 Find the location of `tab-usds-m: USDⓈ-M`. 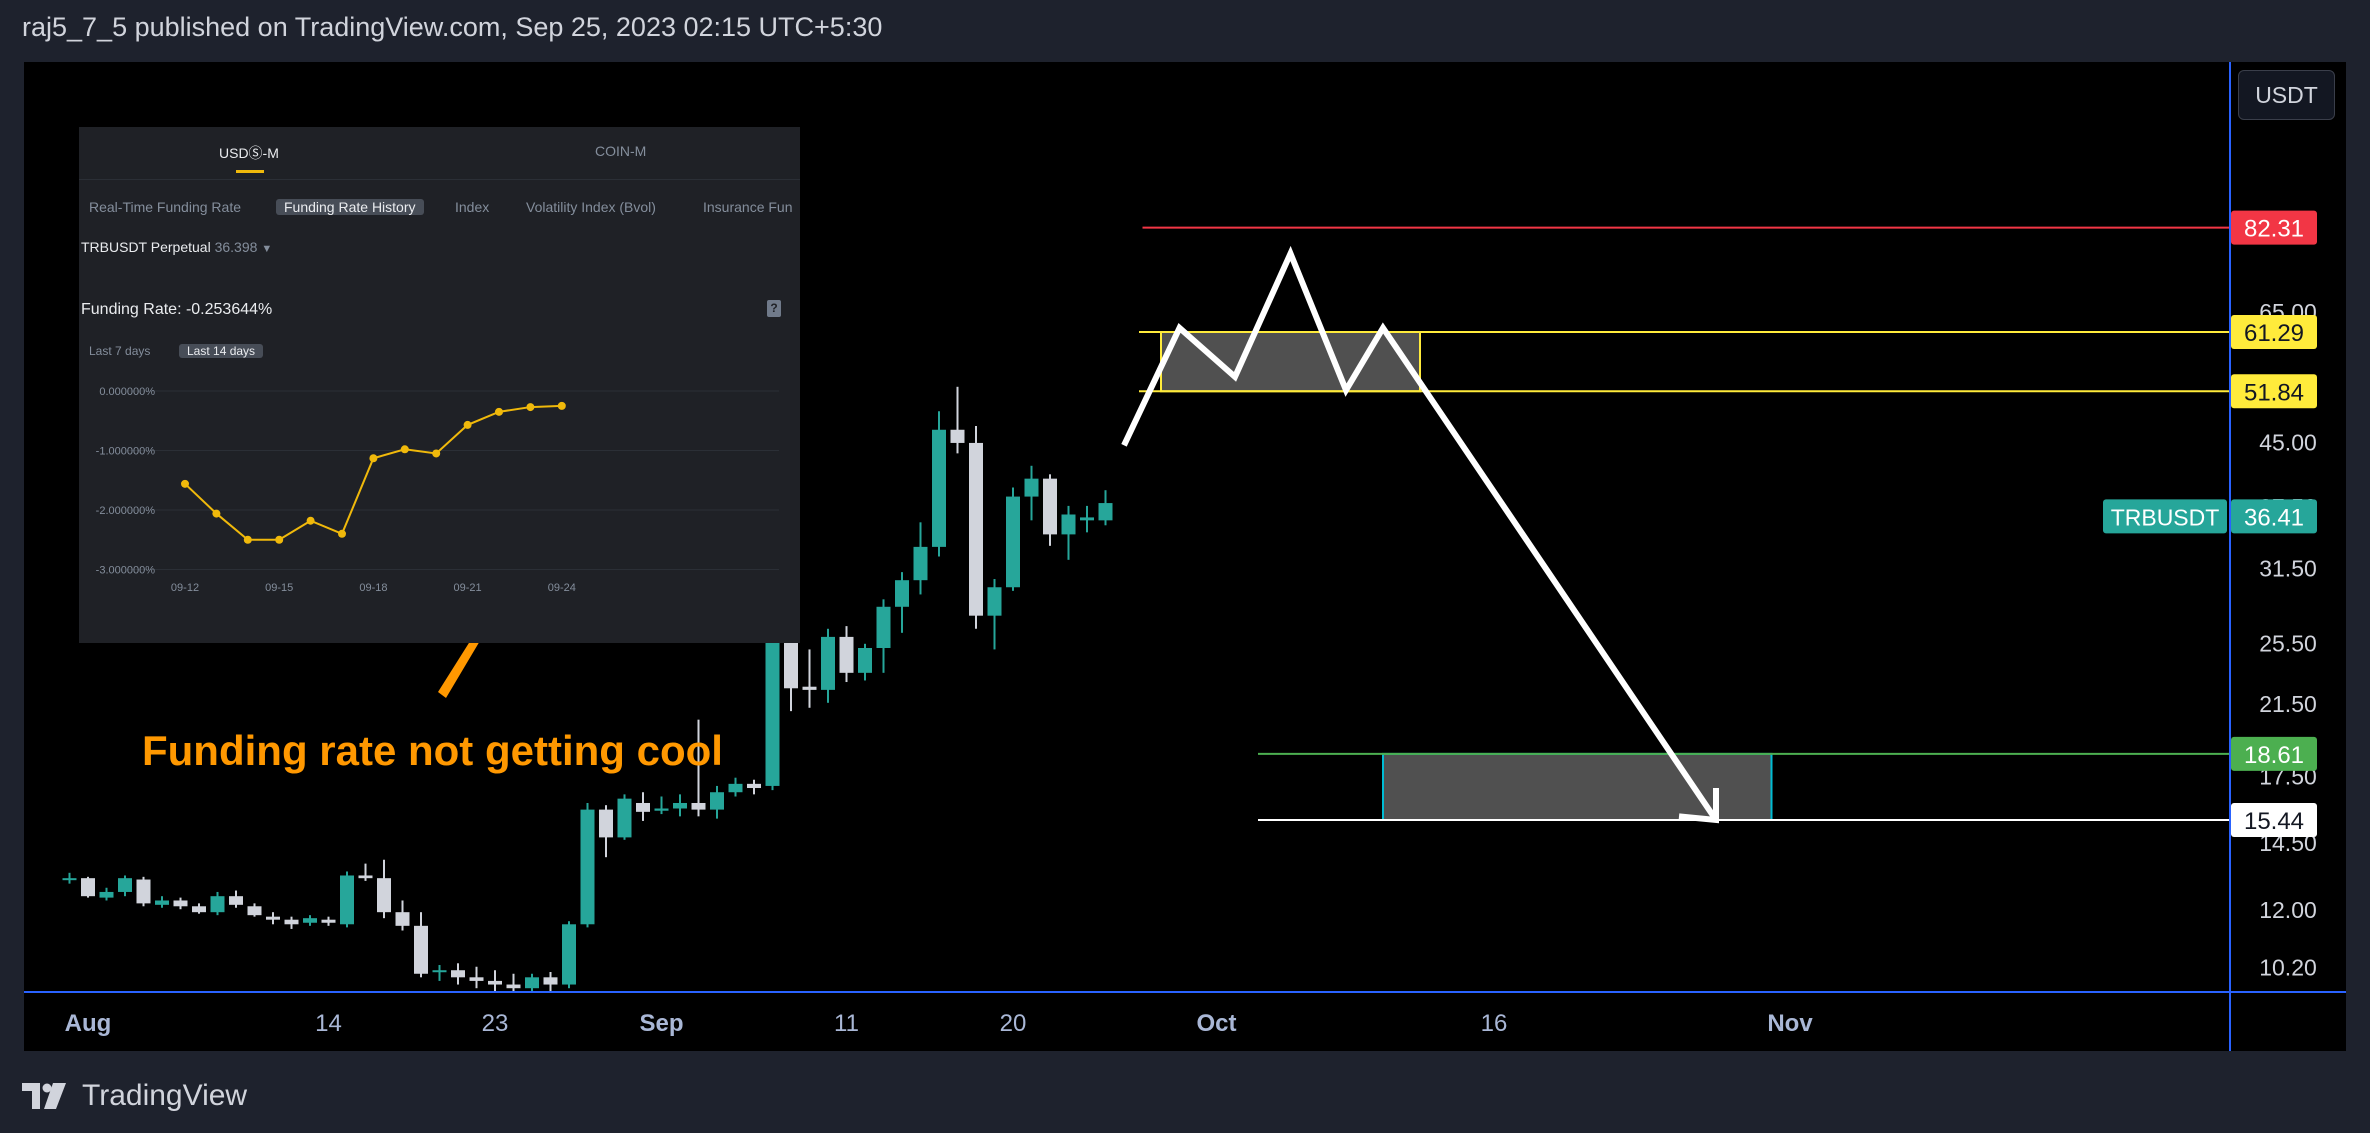

tab-usds-m: USDⓈ-M is located at coordinates (249, 153).